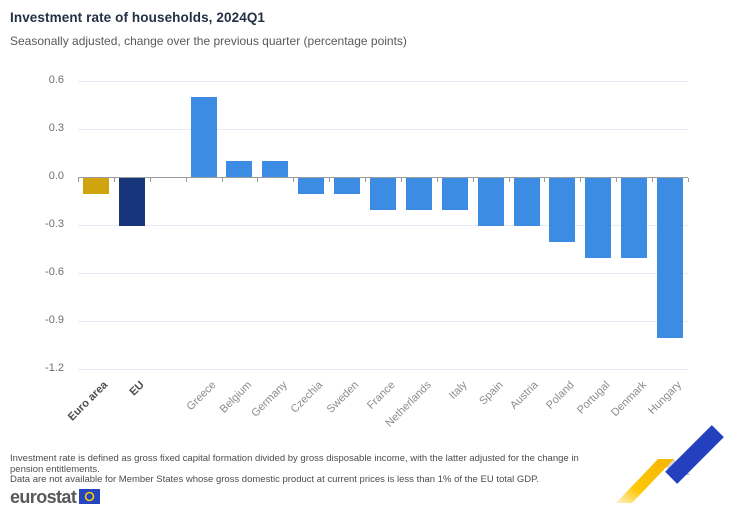 Image resolution: width=740 pixels, height=514 pixels. What do you see at coordinates (90, 498) in the screenshot?
I see `eu-flag-icon` at bounding box center [90, 498].